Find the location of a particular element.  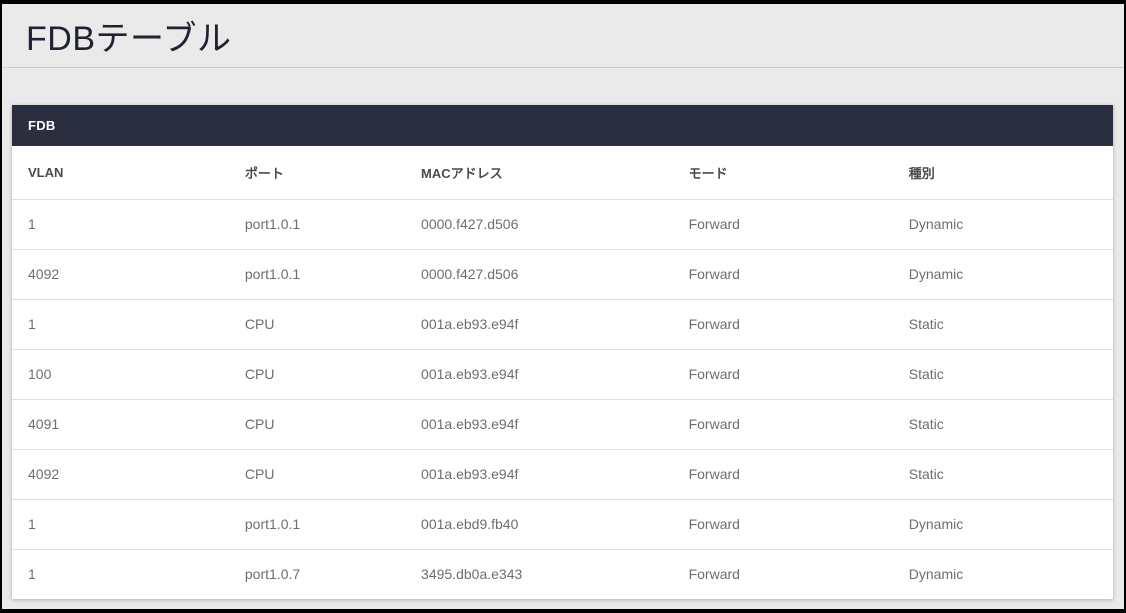

cell-vlan: 100 is located at coordinates (120, 374).